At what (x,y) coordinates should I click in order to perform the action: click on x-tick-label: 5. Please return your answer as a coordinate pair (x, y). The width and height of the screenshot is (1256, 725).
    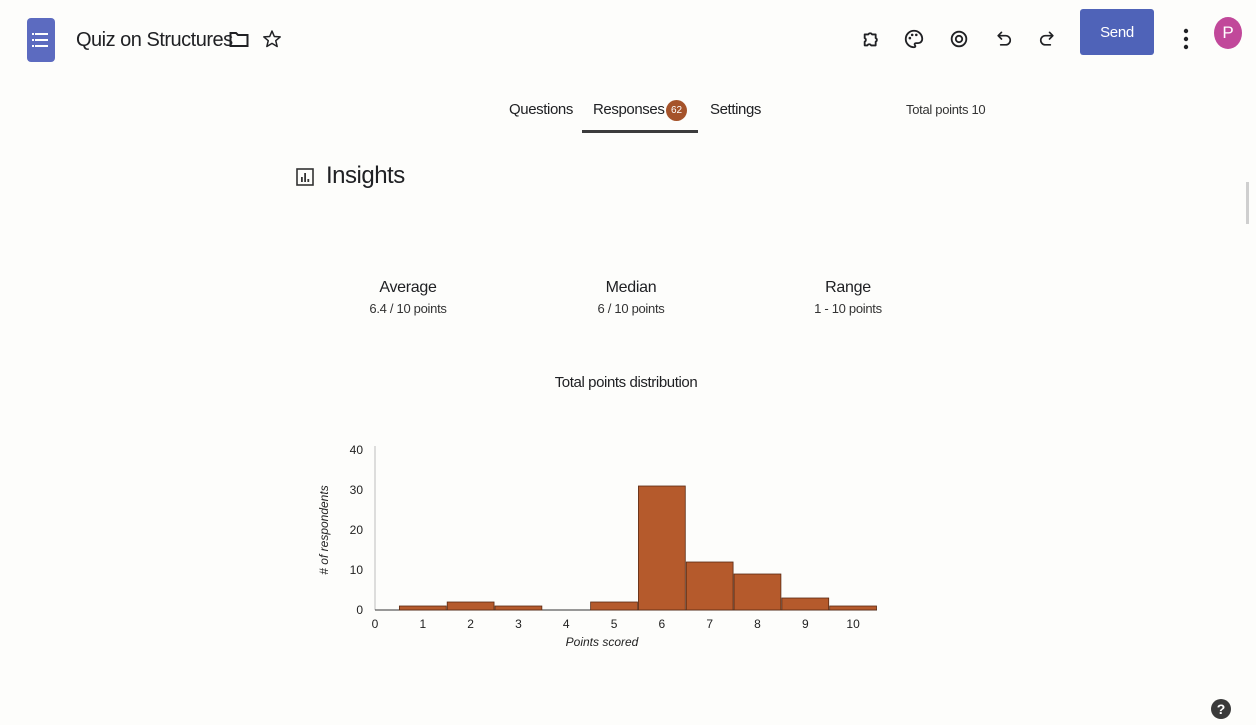
    Looking at the image, I should click on (614, 624).